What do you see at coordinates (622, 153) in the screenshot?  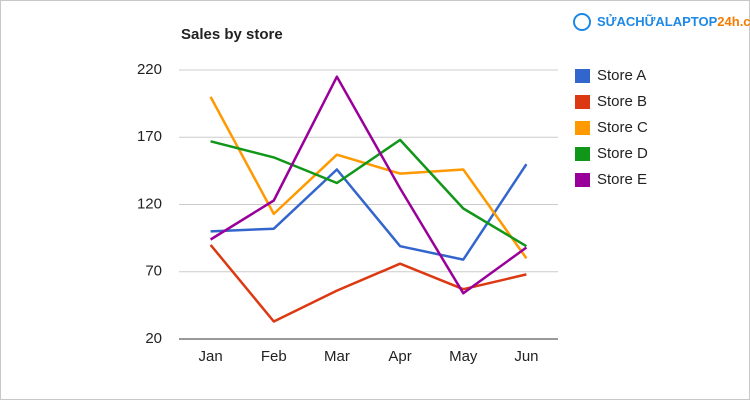 I see `legend-label: Store D` at bounding box center [622, 153].